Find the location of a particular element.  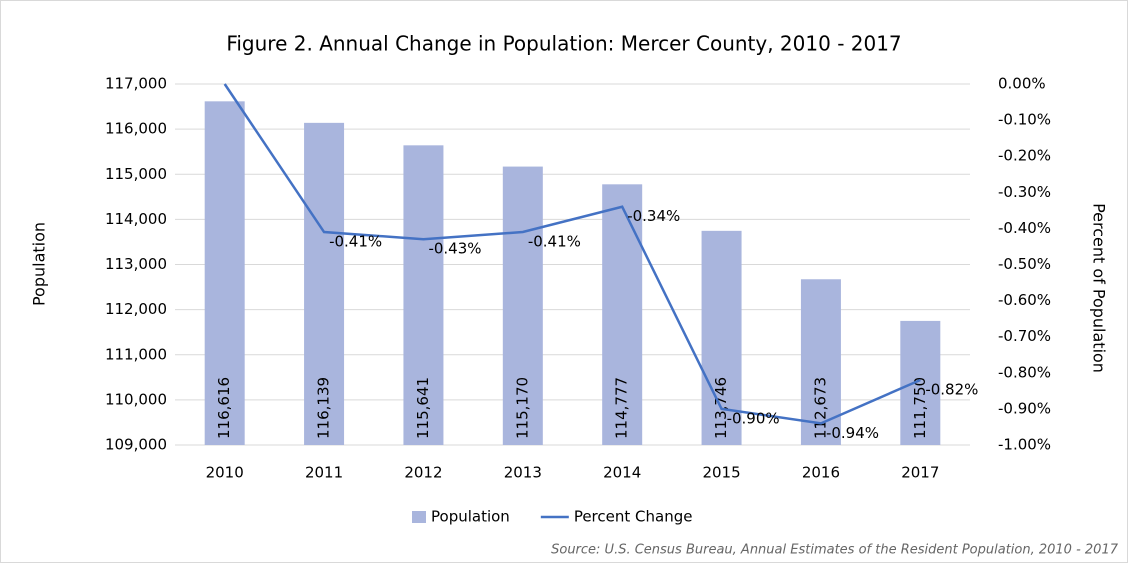

y2-tick-label: -0.50% is located at coordinates (1024, 264).